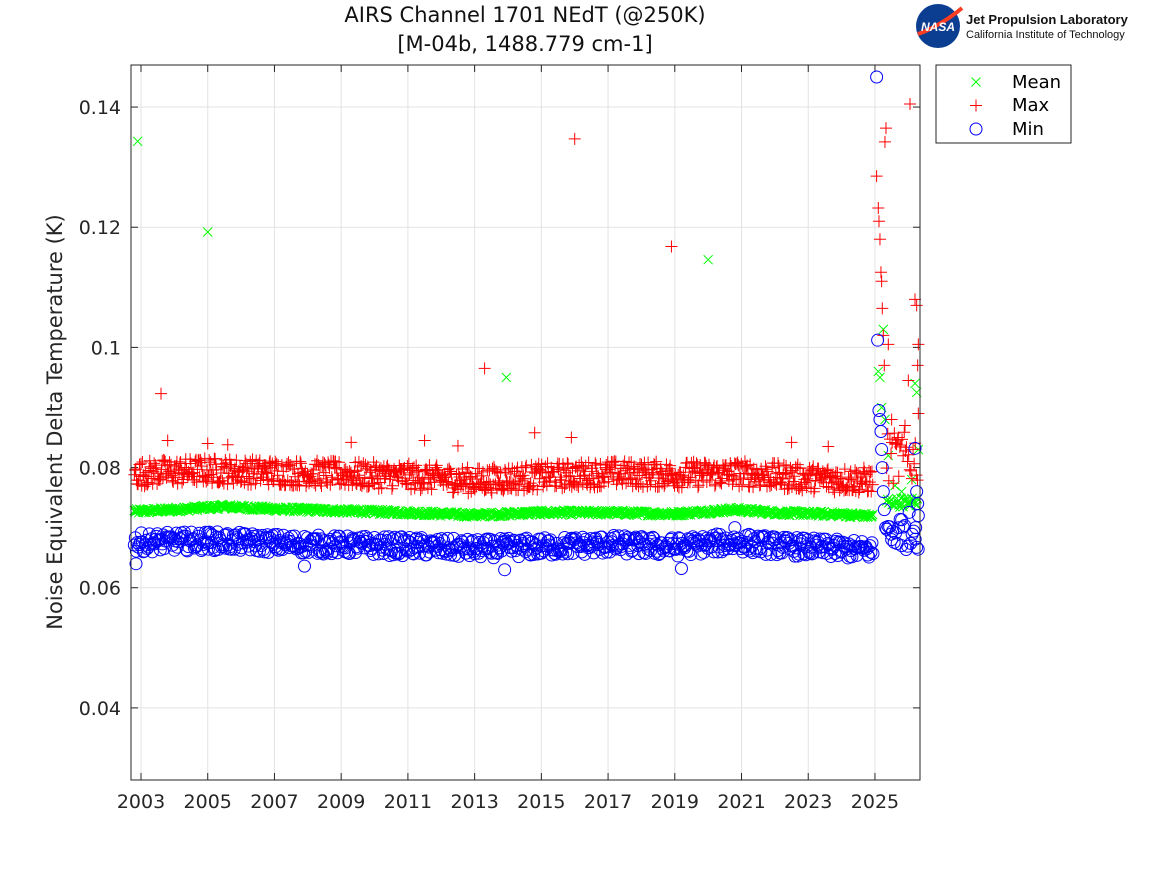 Image resolution: width=1167 pixels, height=875 pixels. Describe the element at coordinates (106, 348) in the screenshot. I see `y-tick-label: 0.1` at that location.